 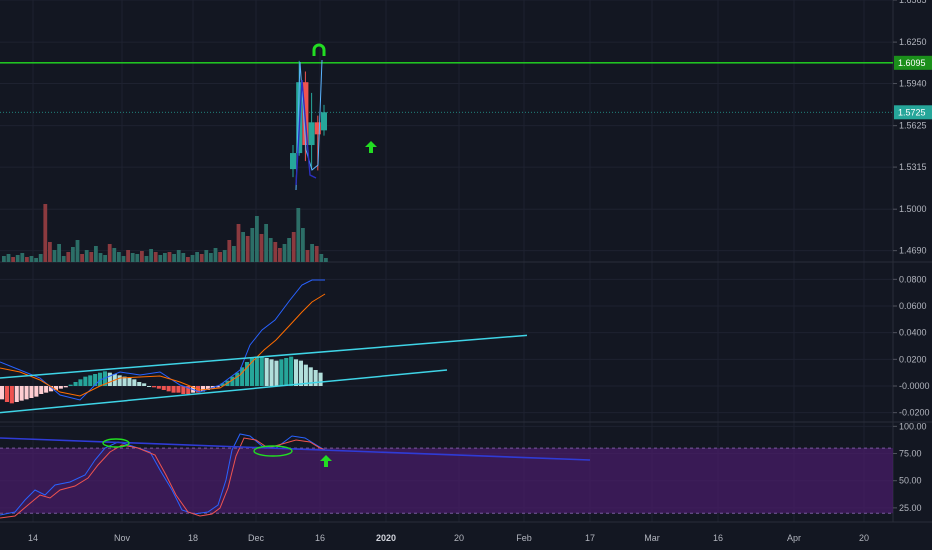 I want to click on resistance-label: 1.6095, so click(x=912, y=63).